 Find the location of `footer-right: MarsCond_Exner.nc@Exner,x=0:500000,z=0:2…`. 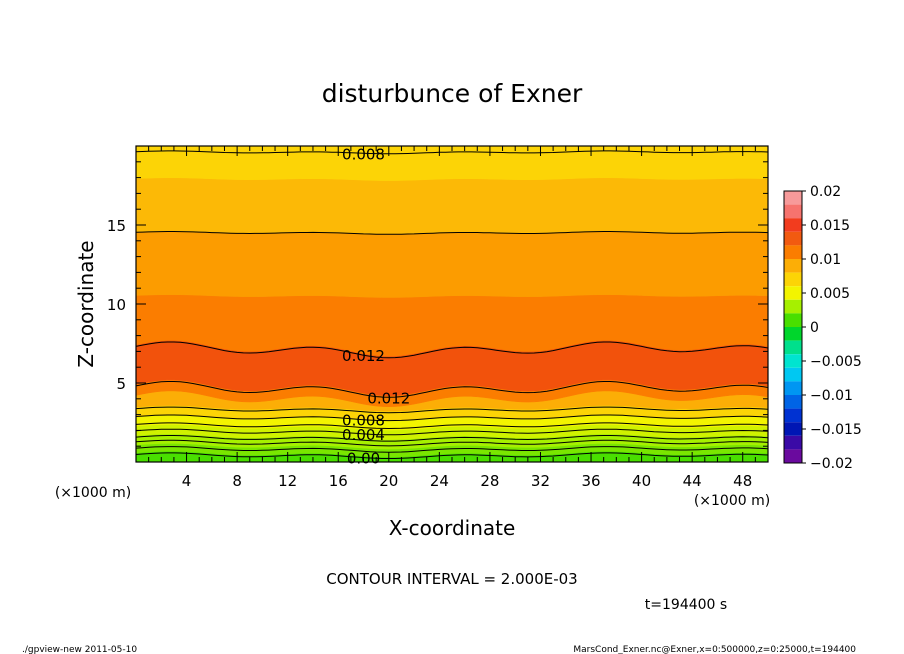

footer-right: MarsCond_Exner.nc@Exner,x=0:500000,z=0:2… is located at coordinates (714, 649).